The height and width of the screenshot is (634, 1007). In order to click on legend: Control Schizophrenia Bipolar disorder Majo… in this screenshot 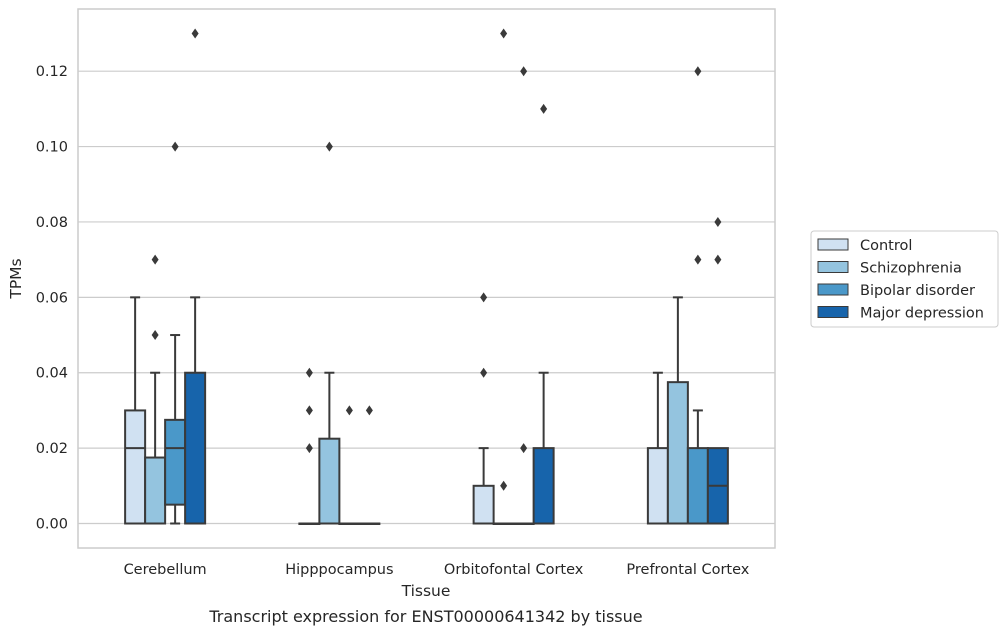, I will do `click(904, 279)`.